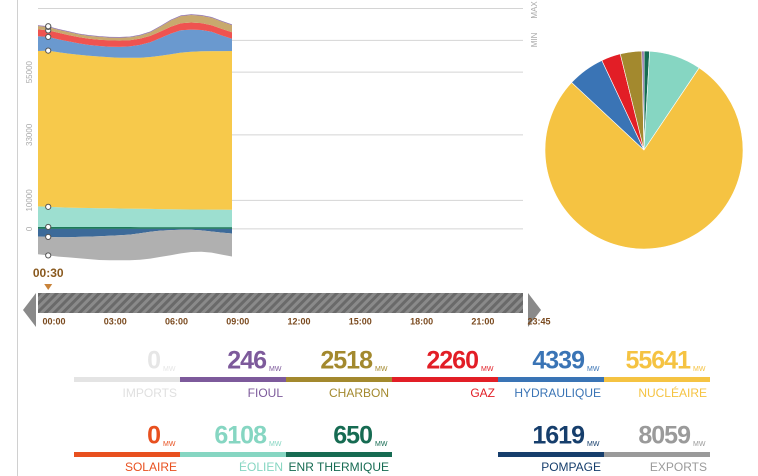  What do you see at coordinates (534, 10) in the screenshot?
I see `max-line-label: MAX` at bounding box center [534, 10].